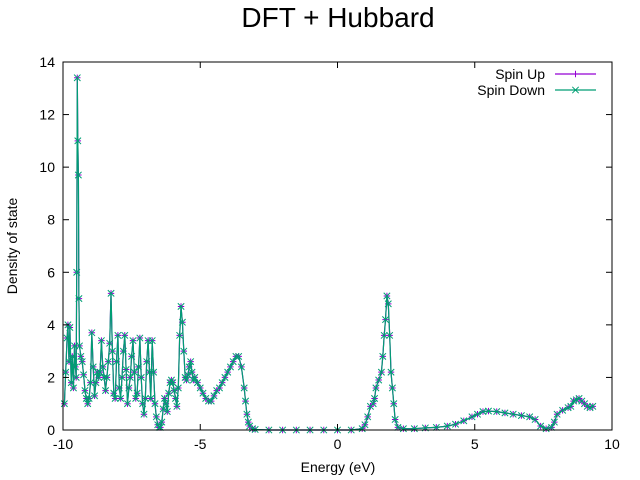 Image resolution: width=640 pixels, height=480 pixels. I want to click on y-tick-label: 8, so click(51, 220).